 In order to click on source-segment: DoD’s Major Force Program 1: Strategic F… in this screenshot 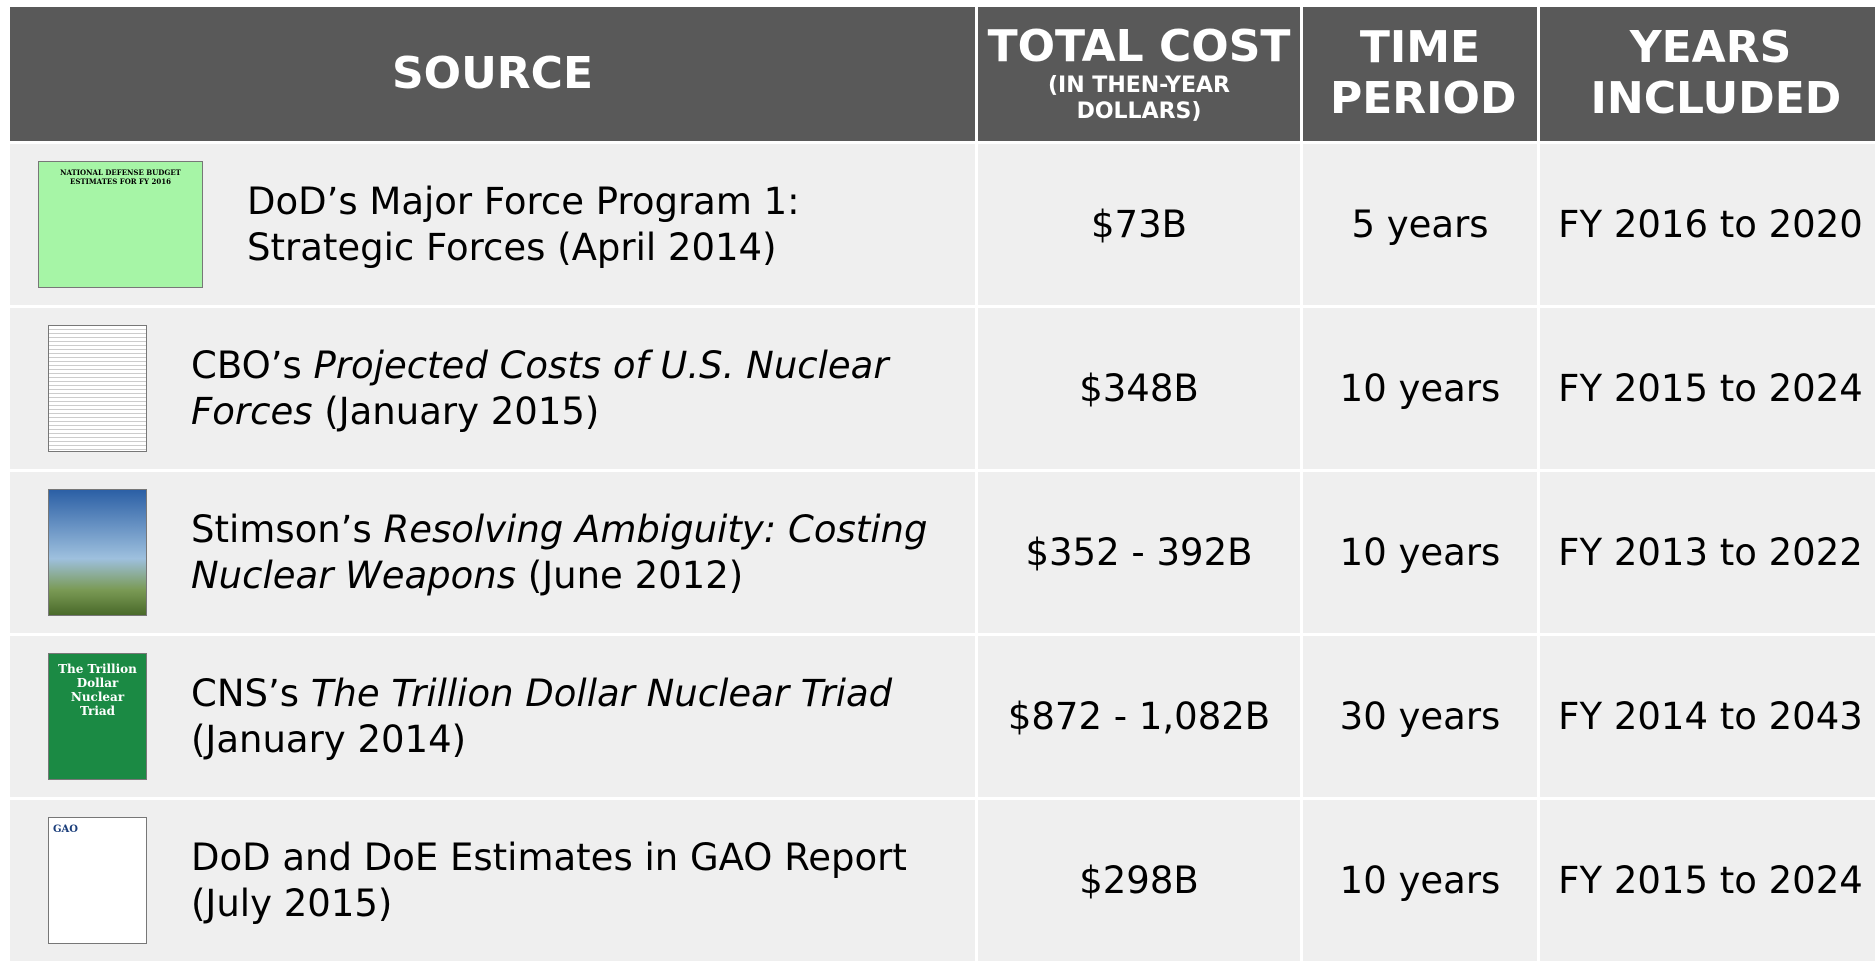, I will do `click(523, 224)`.